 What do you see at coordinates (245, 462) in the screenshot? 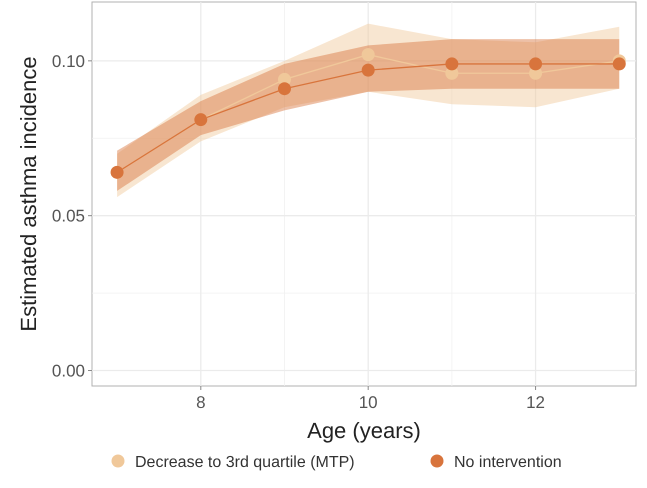
I see `legend-label: Decrease to 3rd quartile (MTP)` at bounding box center [245, 462].